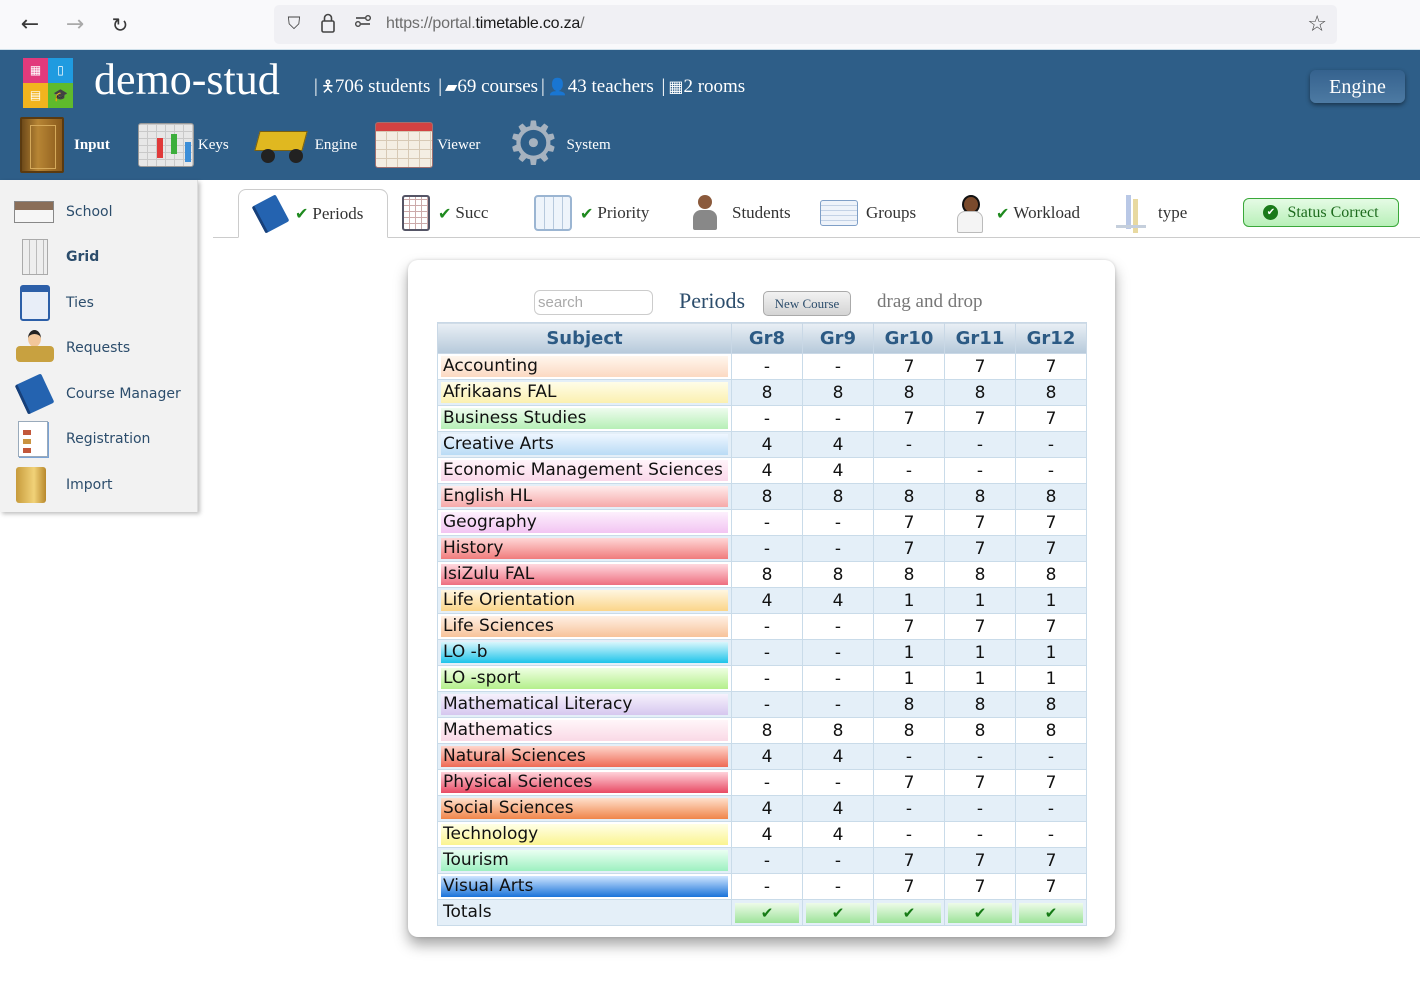  What do you see at coordinates (99, 394) in the screenshot?
I see `sidebar-item-course-manager: Course Manager` at bounding box center [99, 394].